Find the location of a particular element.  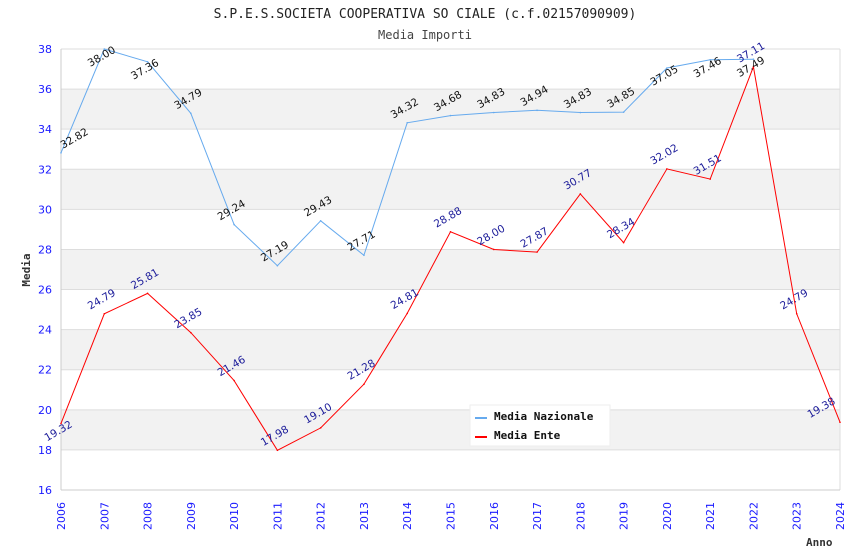

x-tick-label: 2012 is located at coordinates (321, 516).